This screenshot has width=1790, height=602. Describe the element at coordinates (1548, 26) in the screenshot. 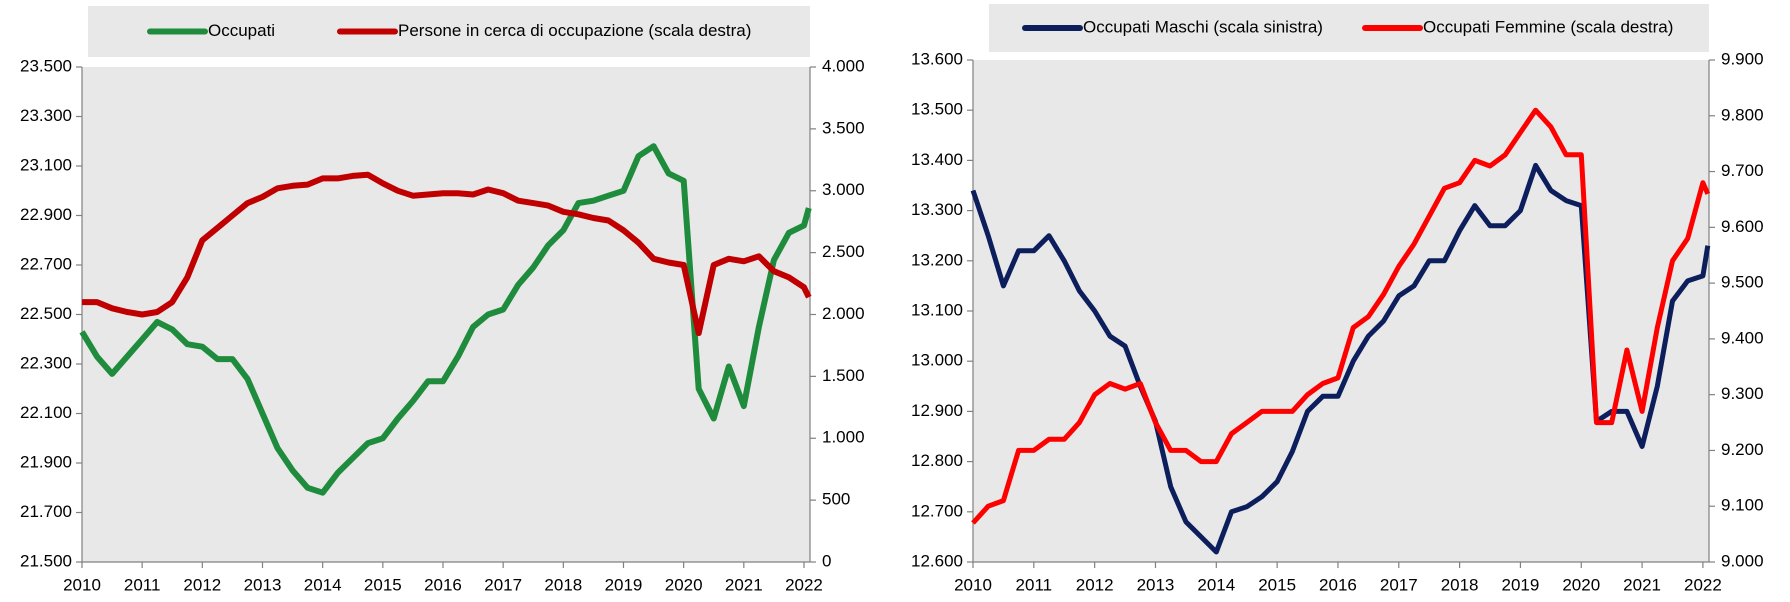

I see `legend-label: Occupati Femmine (scala destra)` at that location.